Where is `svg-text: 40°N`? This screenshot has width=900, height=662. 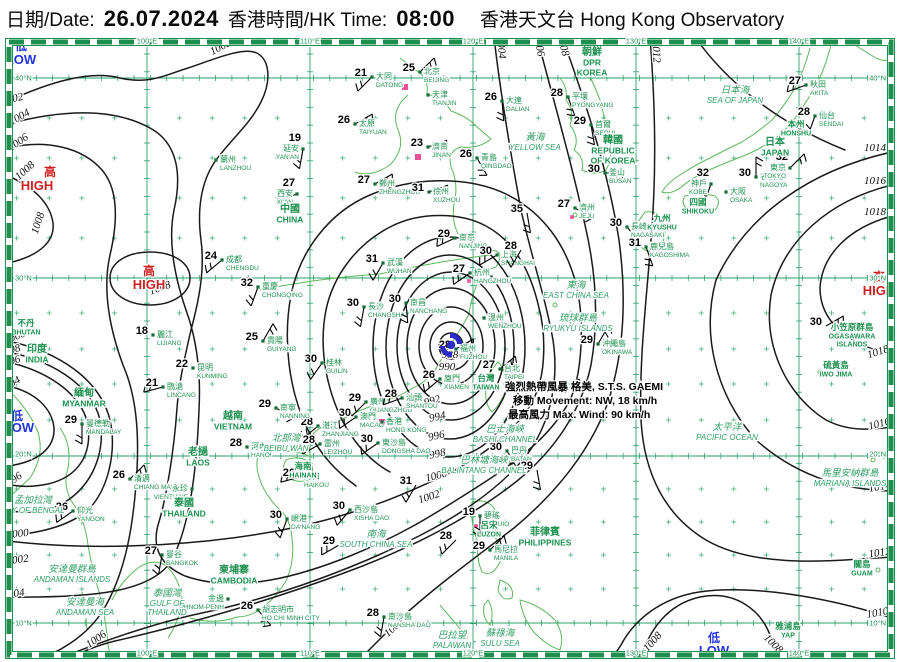
svg-text: 40°N is located at coordinates (23, 78).